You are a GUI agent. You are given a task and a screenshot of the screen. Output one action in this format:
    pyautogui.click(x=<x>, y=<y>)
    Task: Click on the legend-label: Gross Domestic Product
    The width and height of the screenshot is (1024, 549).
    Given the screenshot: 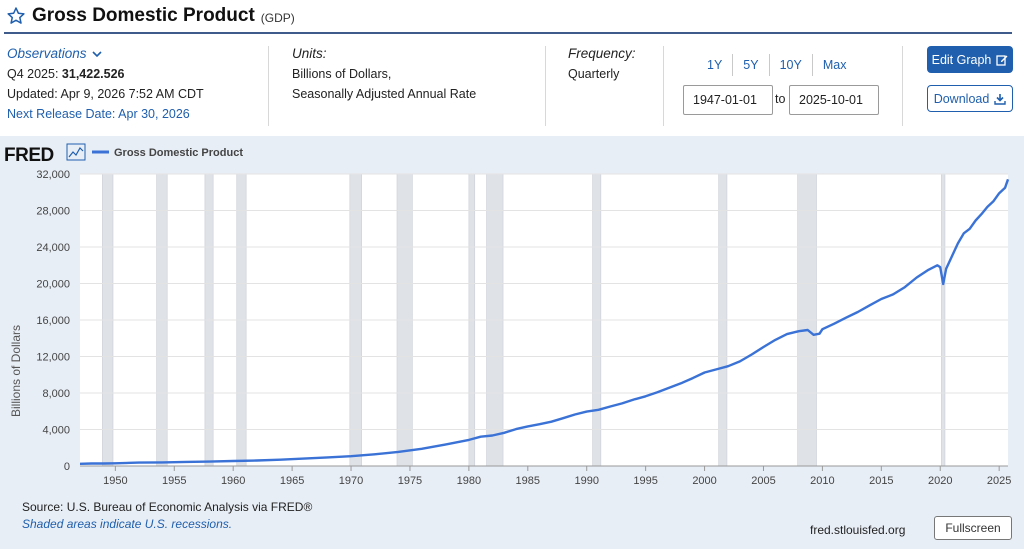 What is the action you would take?
    pyautogui.click(x=178, y=153)
    